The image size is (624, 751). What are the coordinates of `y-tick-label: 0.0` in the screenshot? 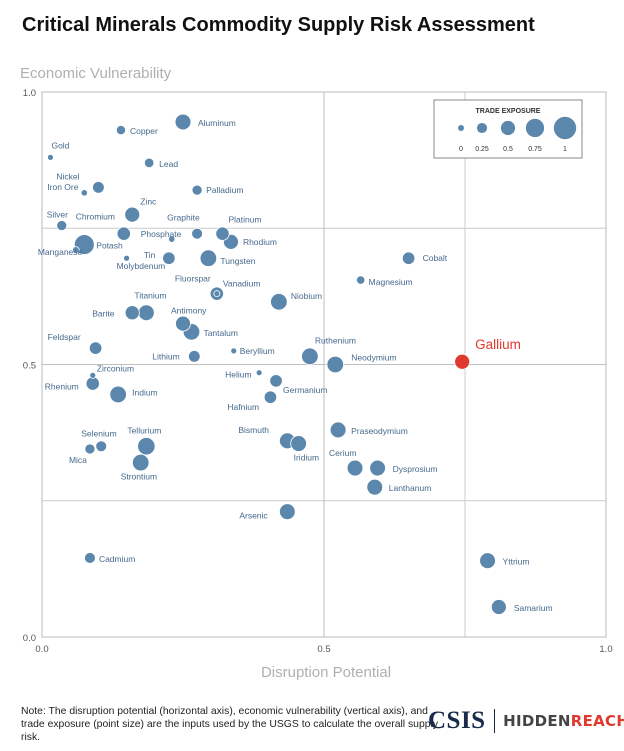 It's located at (29, 638).